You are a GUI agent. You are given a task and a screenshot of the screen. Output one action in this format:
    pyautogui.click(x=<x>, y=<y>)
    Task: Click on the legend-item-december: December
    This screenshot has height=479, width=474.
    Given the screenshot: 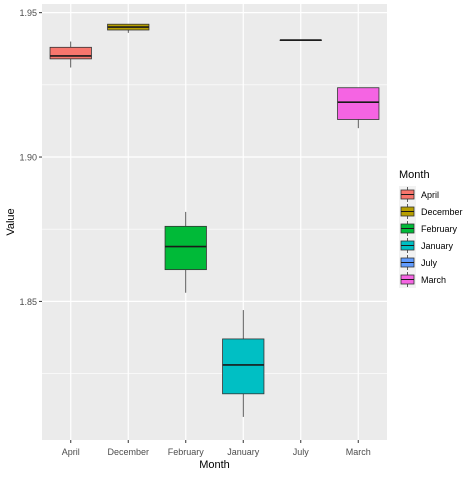 What is the action you would take?
    pyautogui.click(x=431, y=211)
    